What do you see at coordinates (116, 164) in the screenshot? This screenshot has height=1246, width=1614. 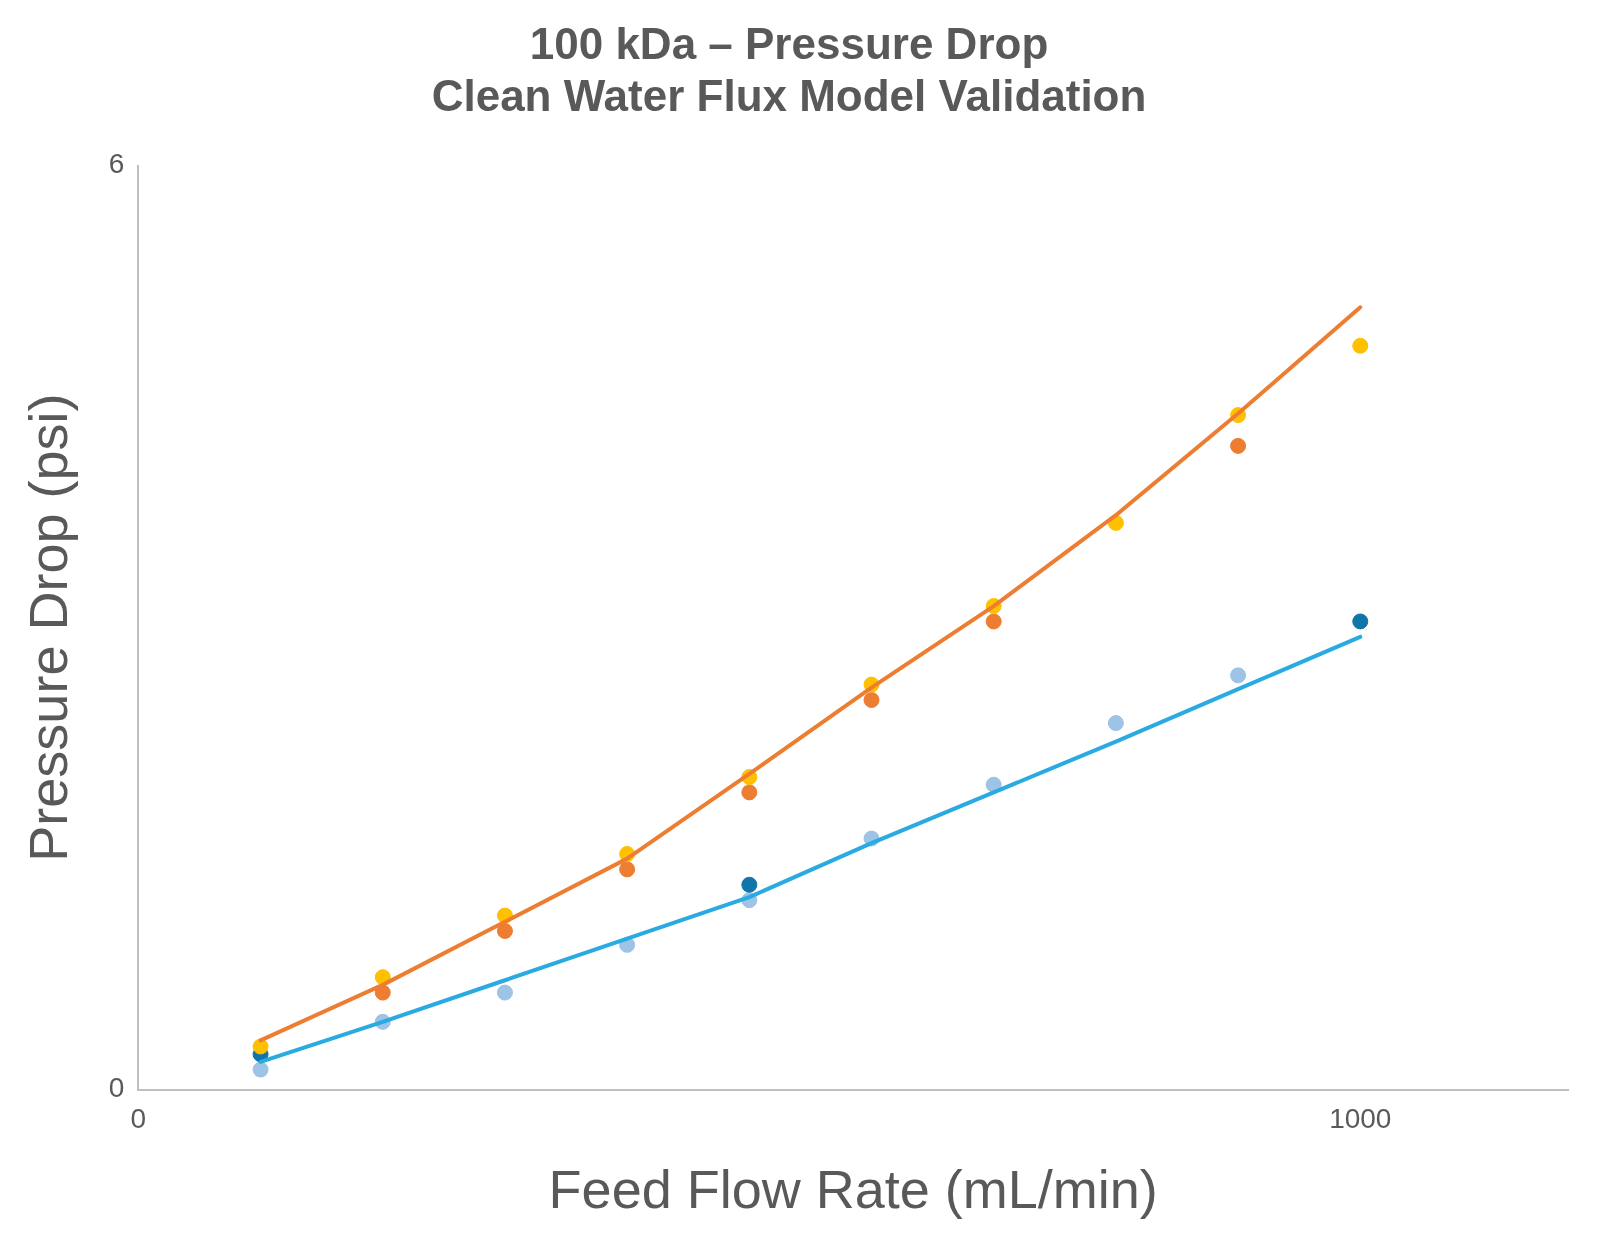 I see `y-tick-label: 6` at bounding box center [116, 164].